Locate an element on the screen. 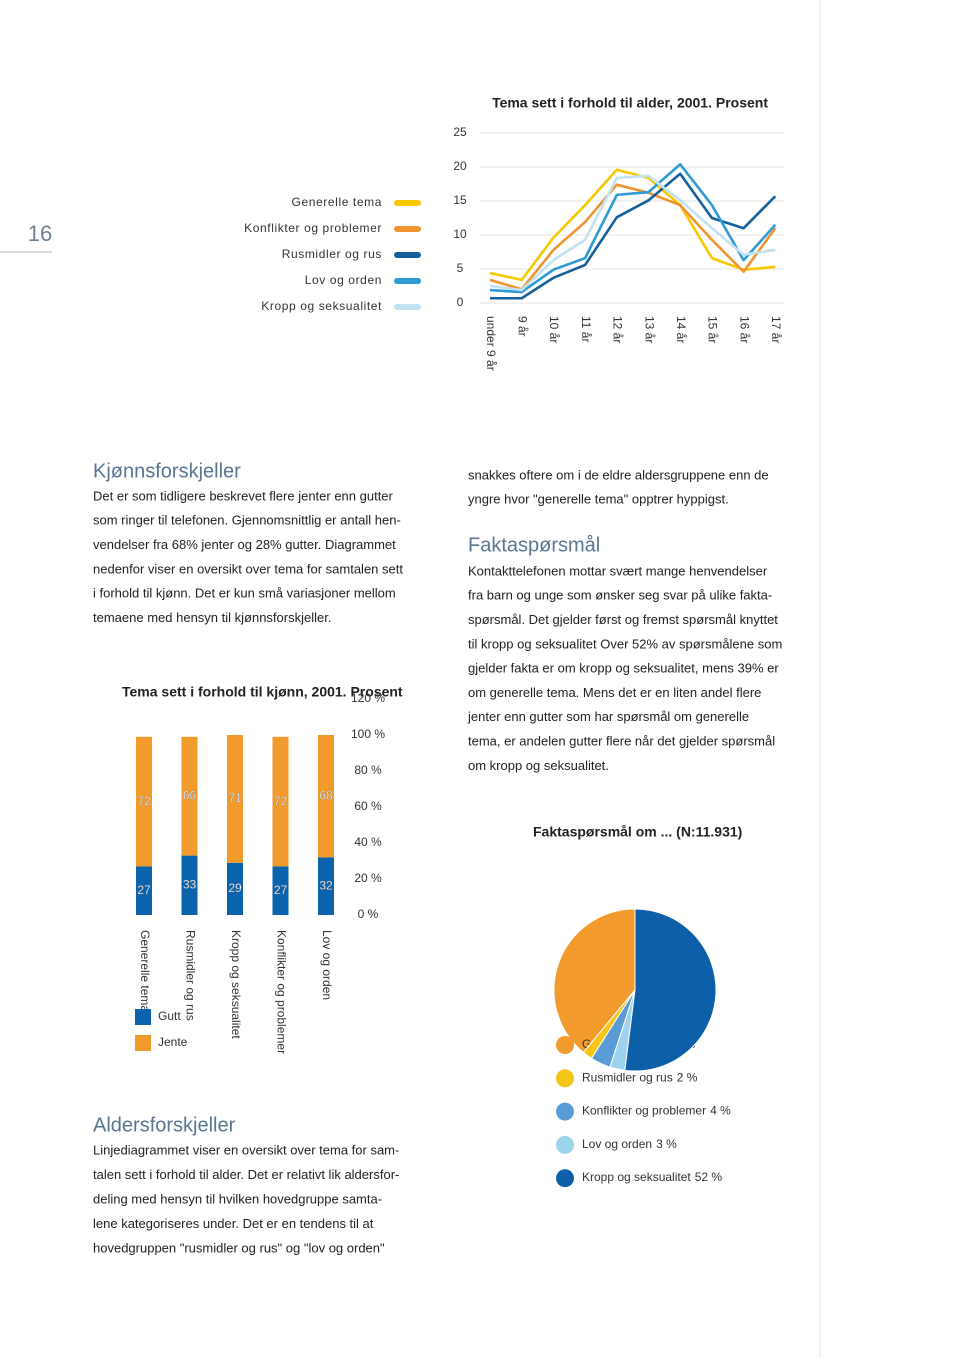  x-tick-label: 9 år is located at coordinates (523, 326).